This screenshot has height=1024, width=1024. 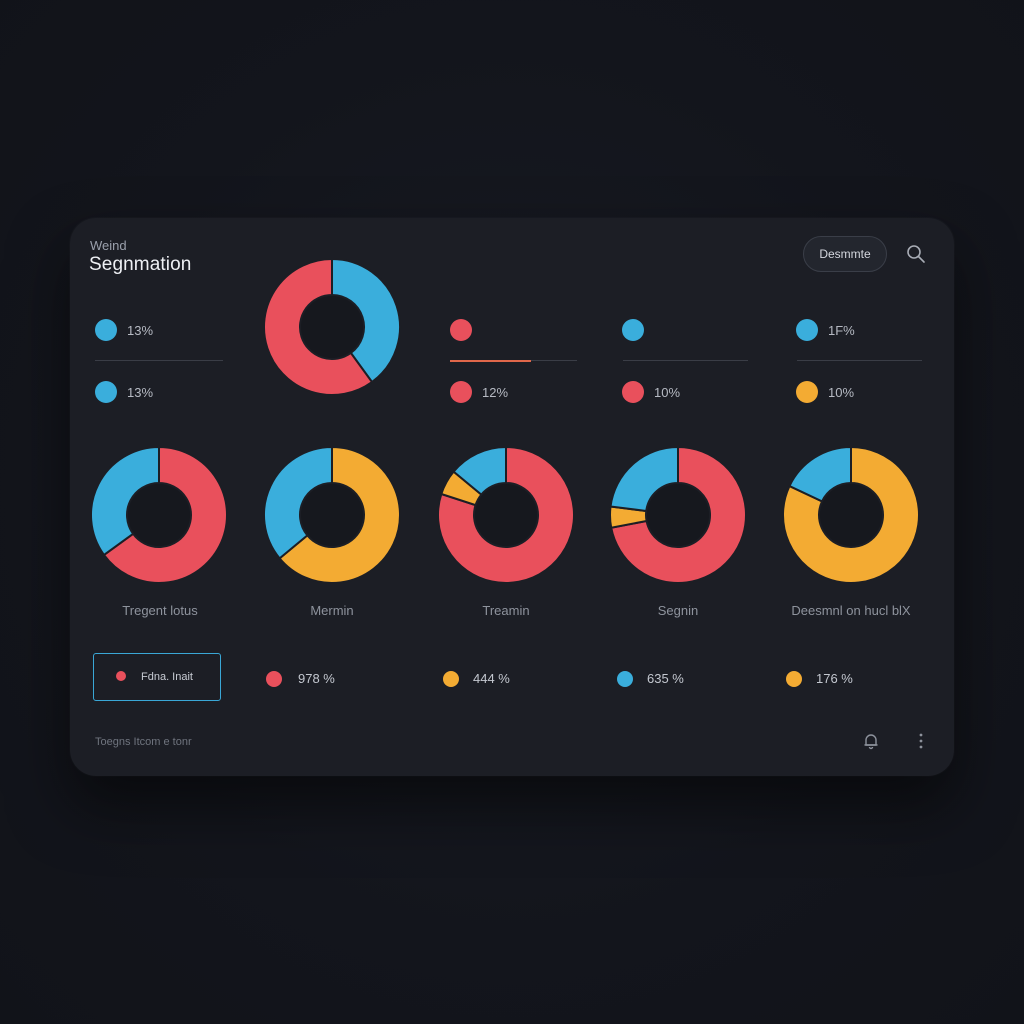 What do you see at coordinates (834, 678) in the screenshot?
I see `stat-value-4: 176 %` at bounding box center [834, 678].